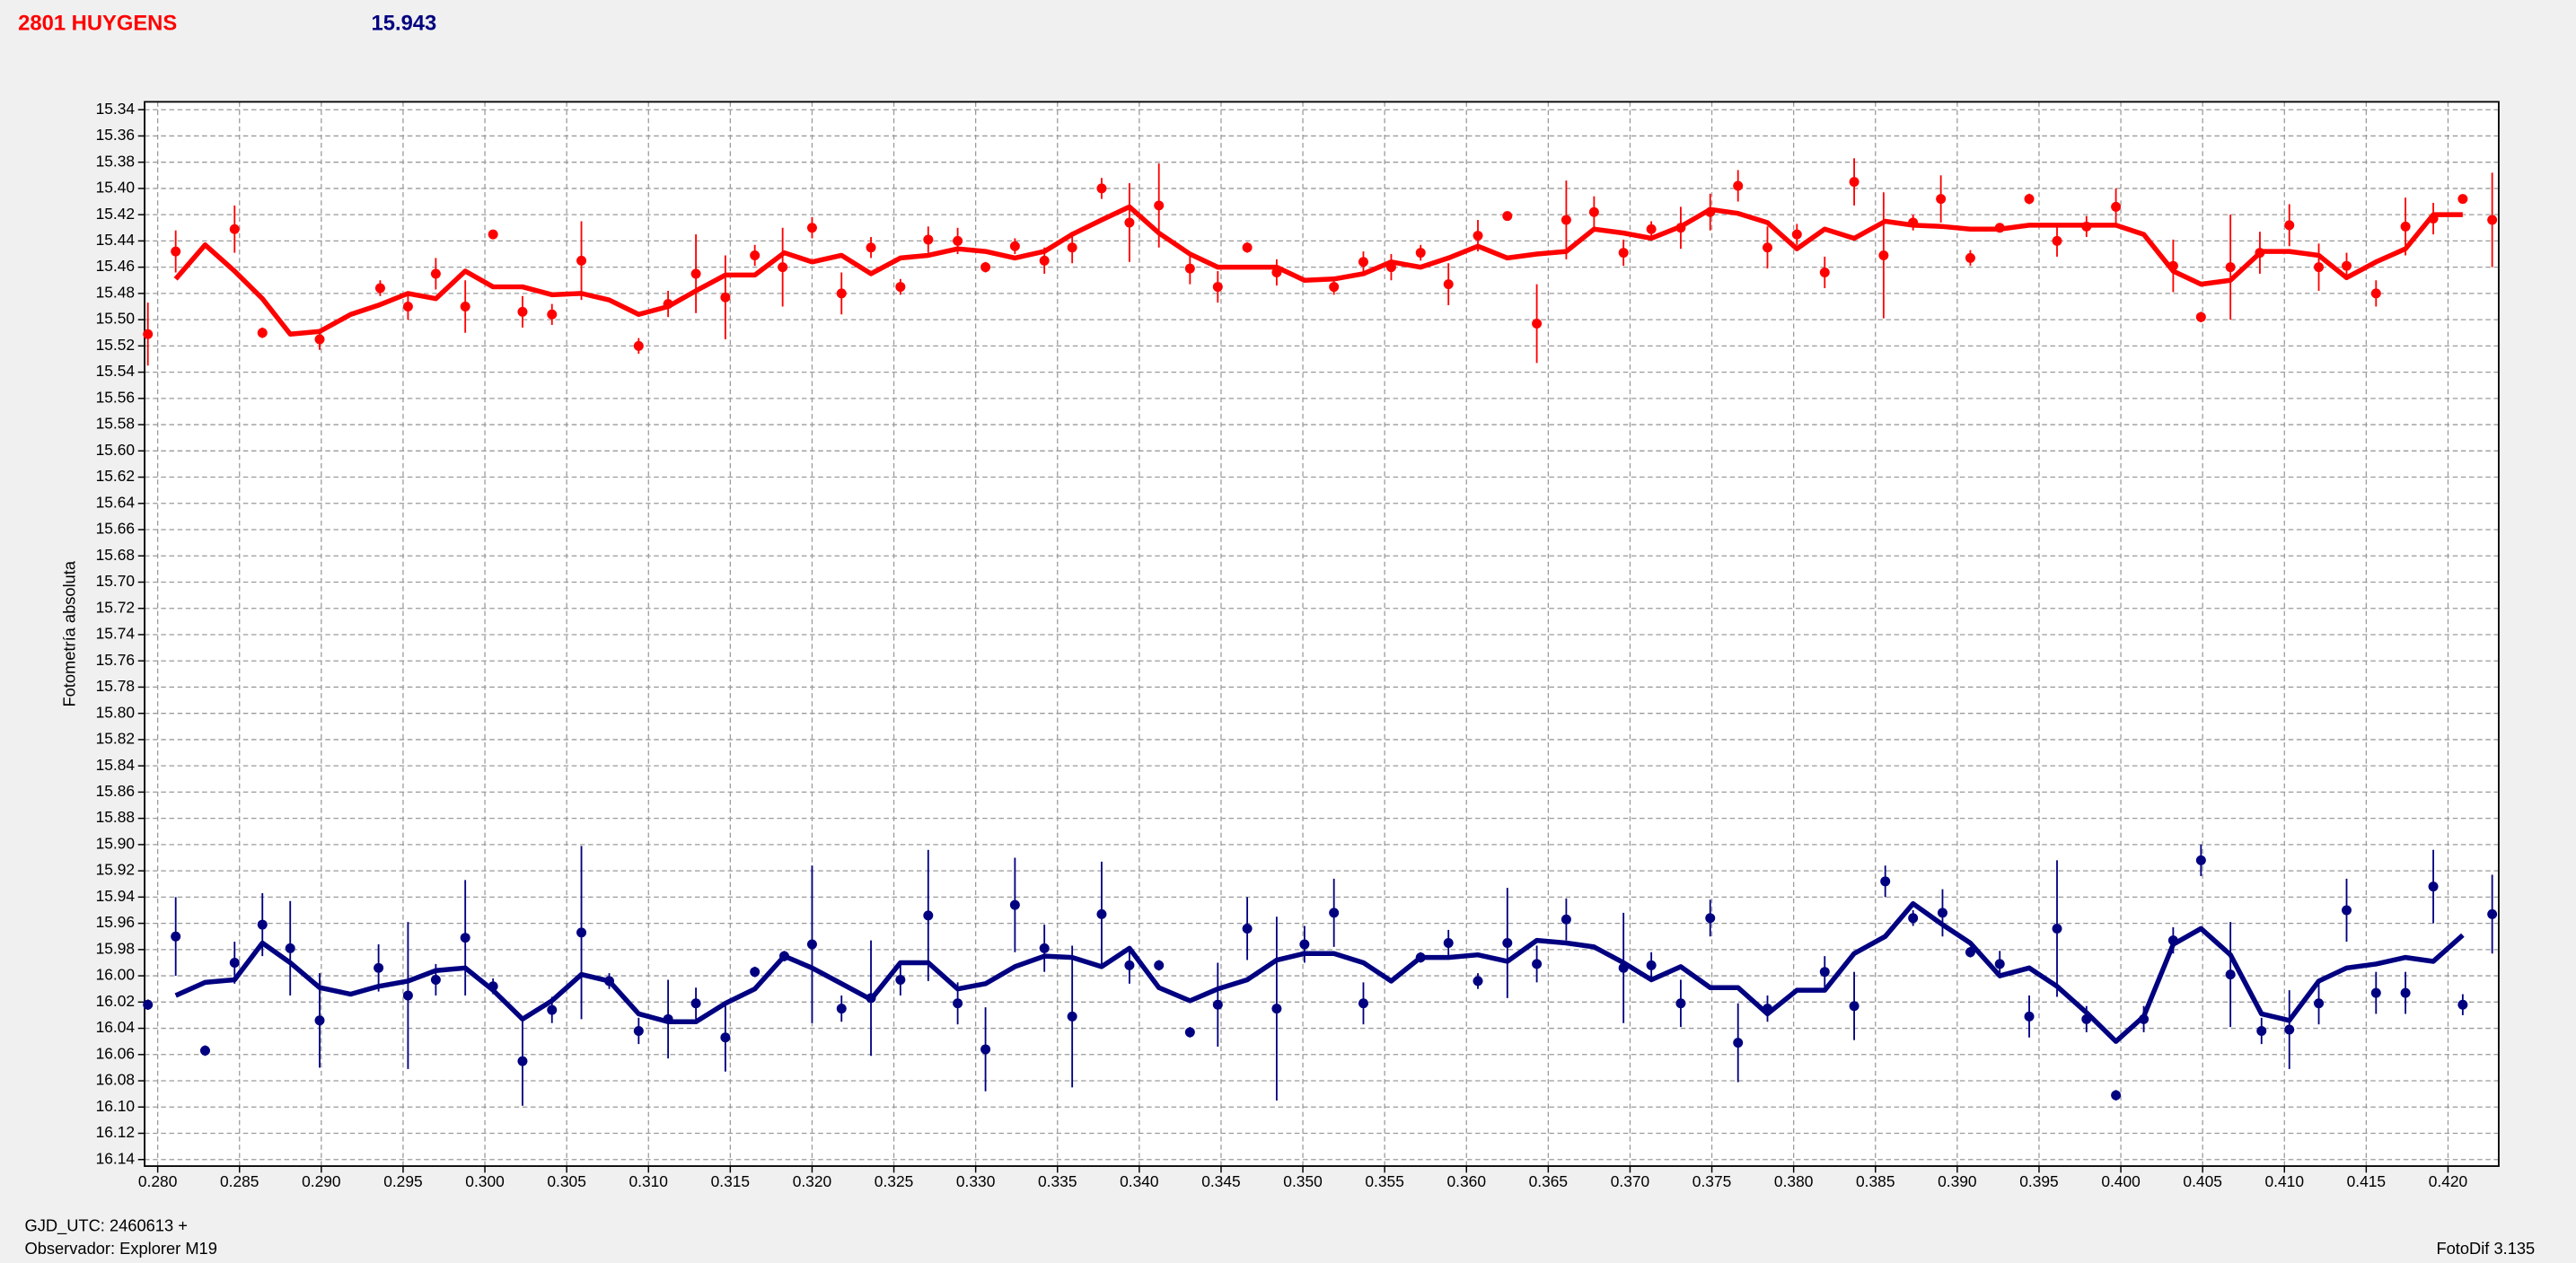 Image resolution: width=2576 pixels, height=1263 pixels. Describe the element at coordinates (2485, 1248) in the screenshot. I see `footer-right: FotoDif 3.135` at that location.